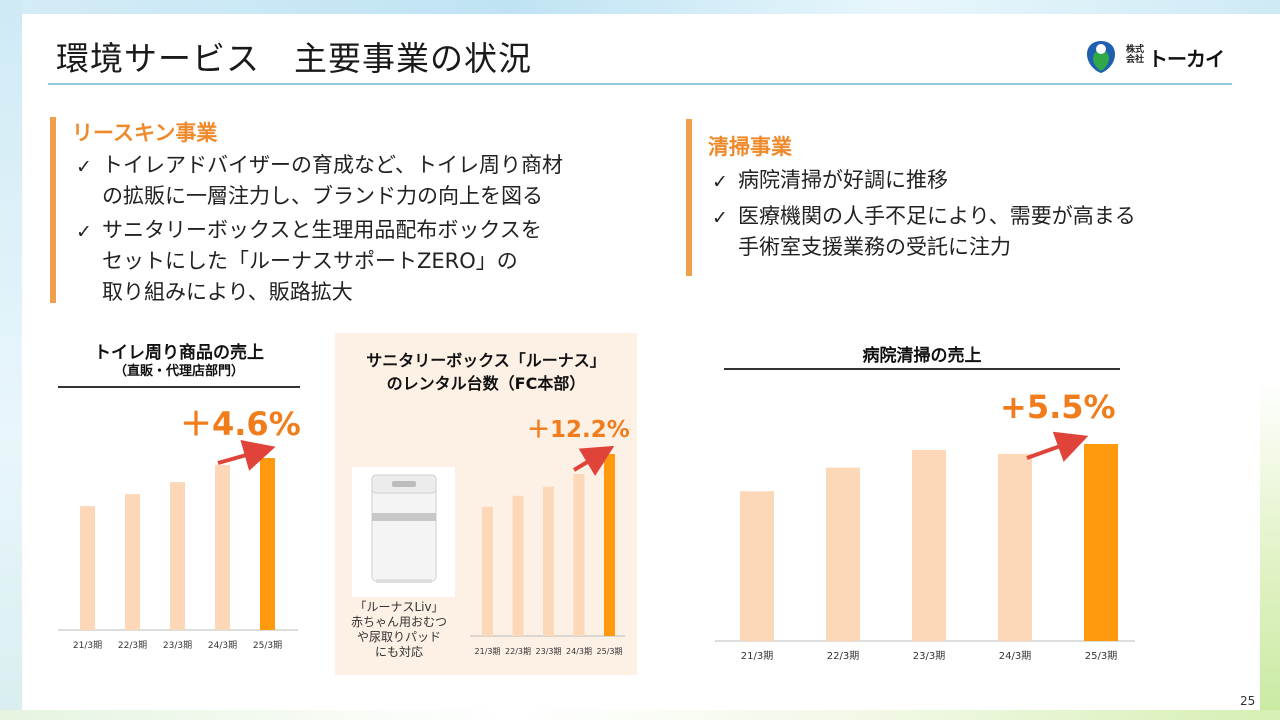  I want to click on hospital-chart-title: 病院清掃の売上, so click(922, 356).